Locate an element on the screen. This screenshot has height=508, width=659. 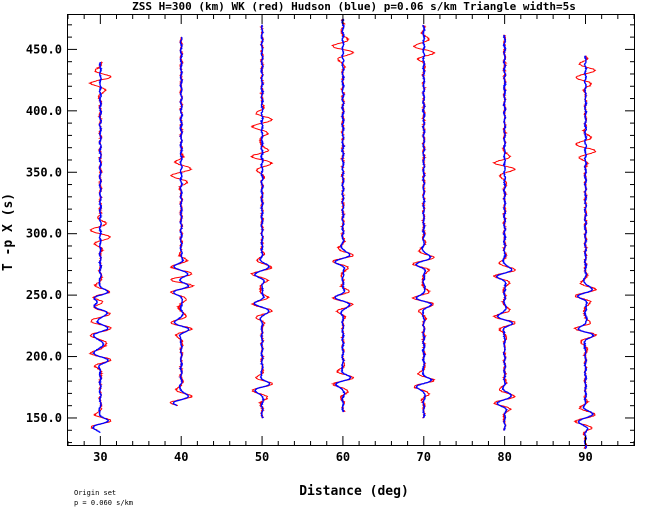
y-tick-label: 400.0 is located at coordinates (44, 111).